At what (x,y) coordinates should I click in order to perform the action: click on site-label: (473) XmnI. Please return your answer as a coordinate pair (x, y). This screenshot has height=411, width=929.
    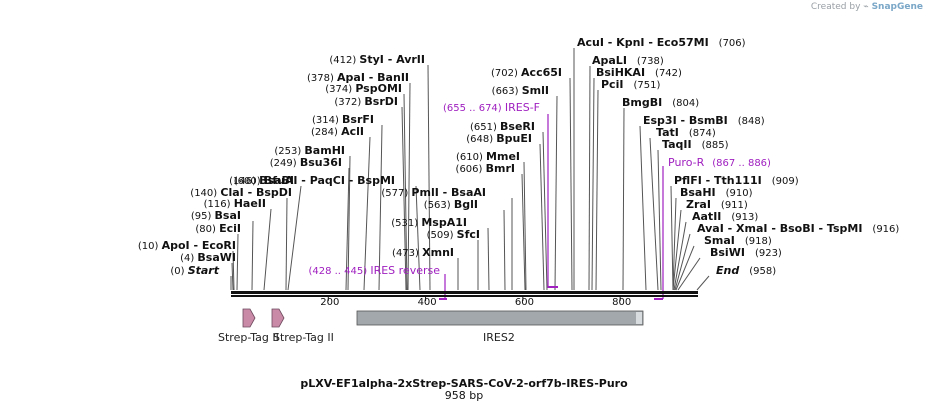
    Looking at the image, I should click on (423, 252).